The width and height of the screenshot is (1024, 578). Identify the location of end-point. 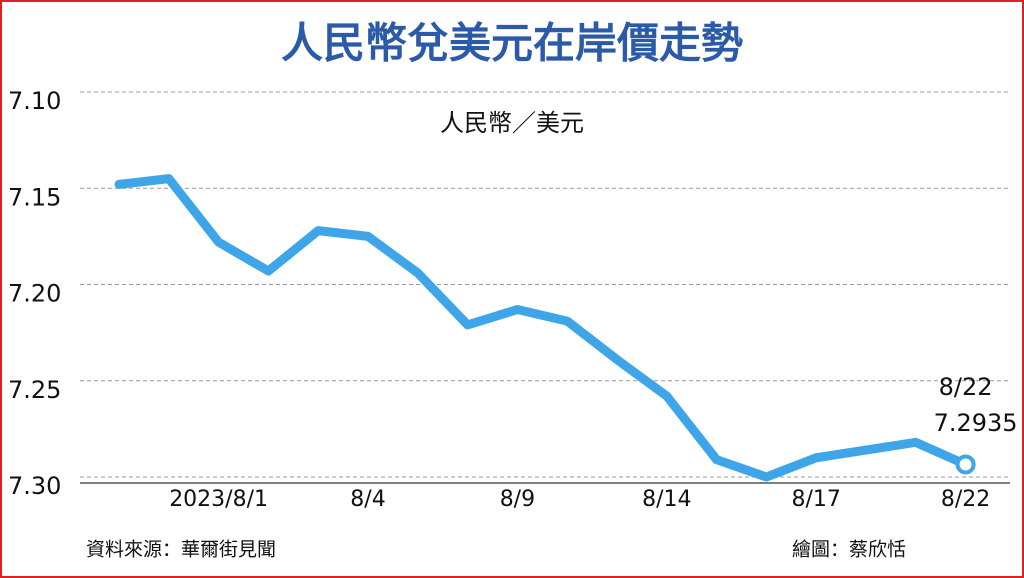
(965, 464).